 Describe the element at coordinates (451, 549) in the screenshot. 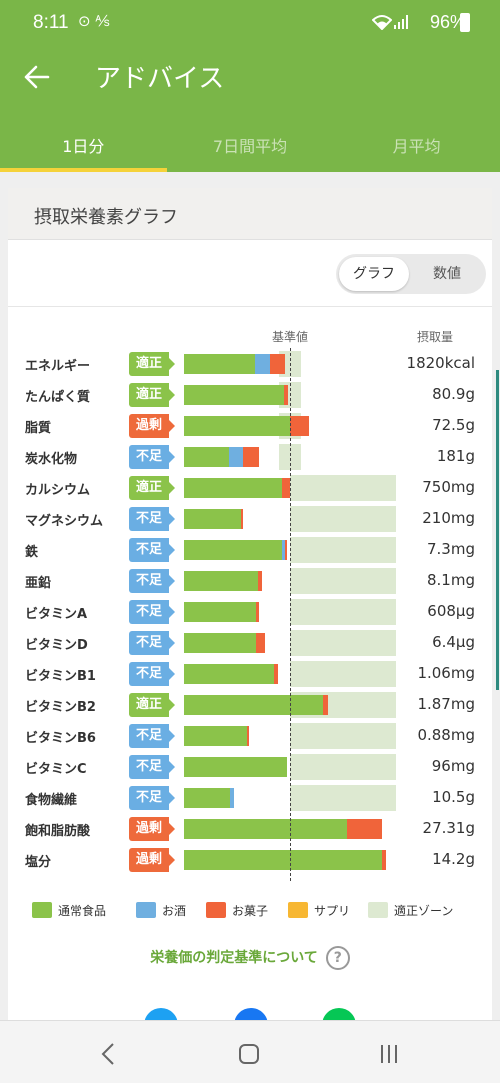

I see `intake-value: 7.3mg` at that location.